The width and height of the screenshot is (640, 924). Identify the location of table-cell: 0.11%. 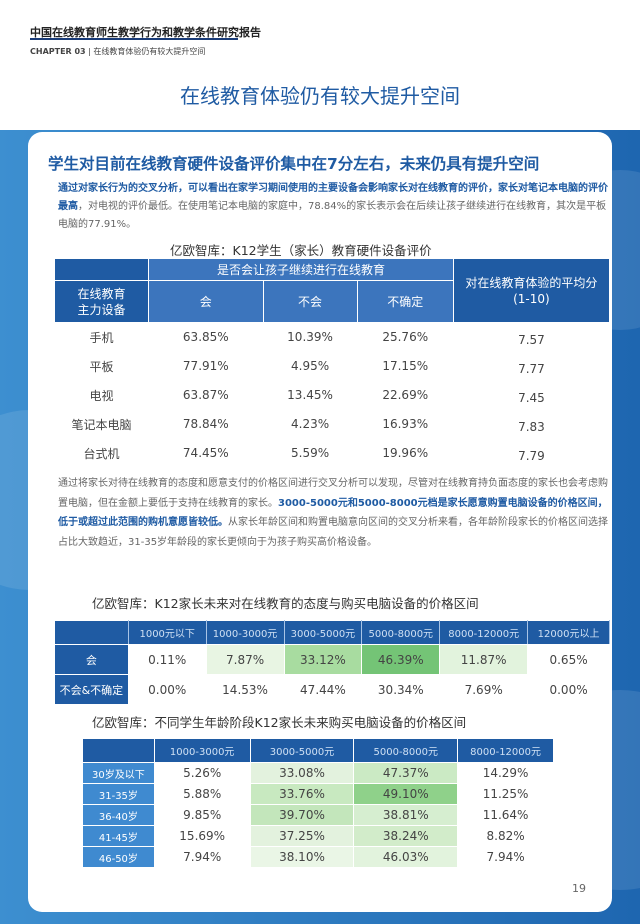
(167, 659).